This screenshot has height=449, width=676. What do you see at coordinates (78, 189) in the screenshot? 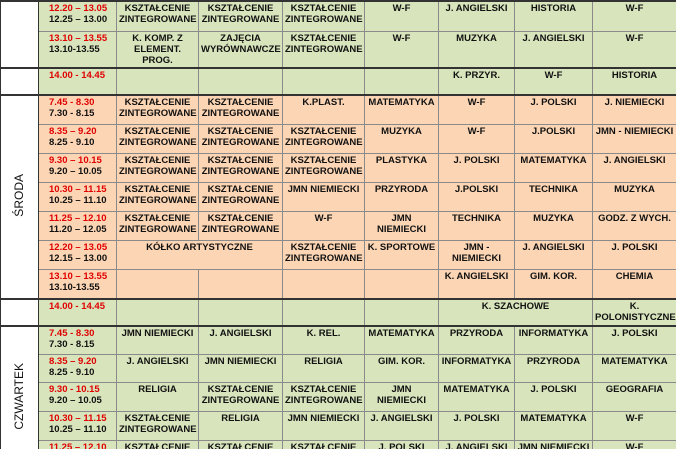
I see `lesson-time: 10.30 – 11.15` at bounding box center [78, 189].